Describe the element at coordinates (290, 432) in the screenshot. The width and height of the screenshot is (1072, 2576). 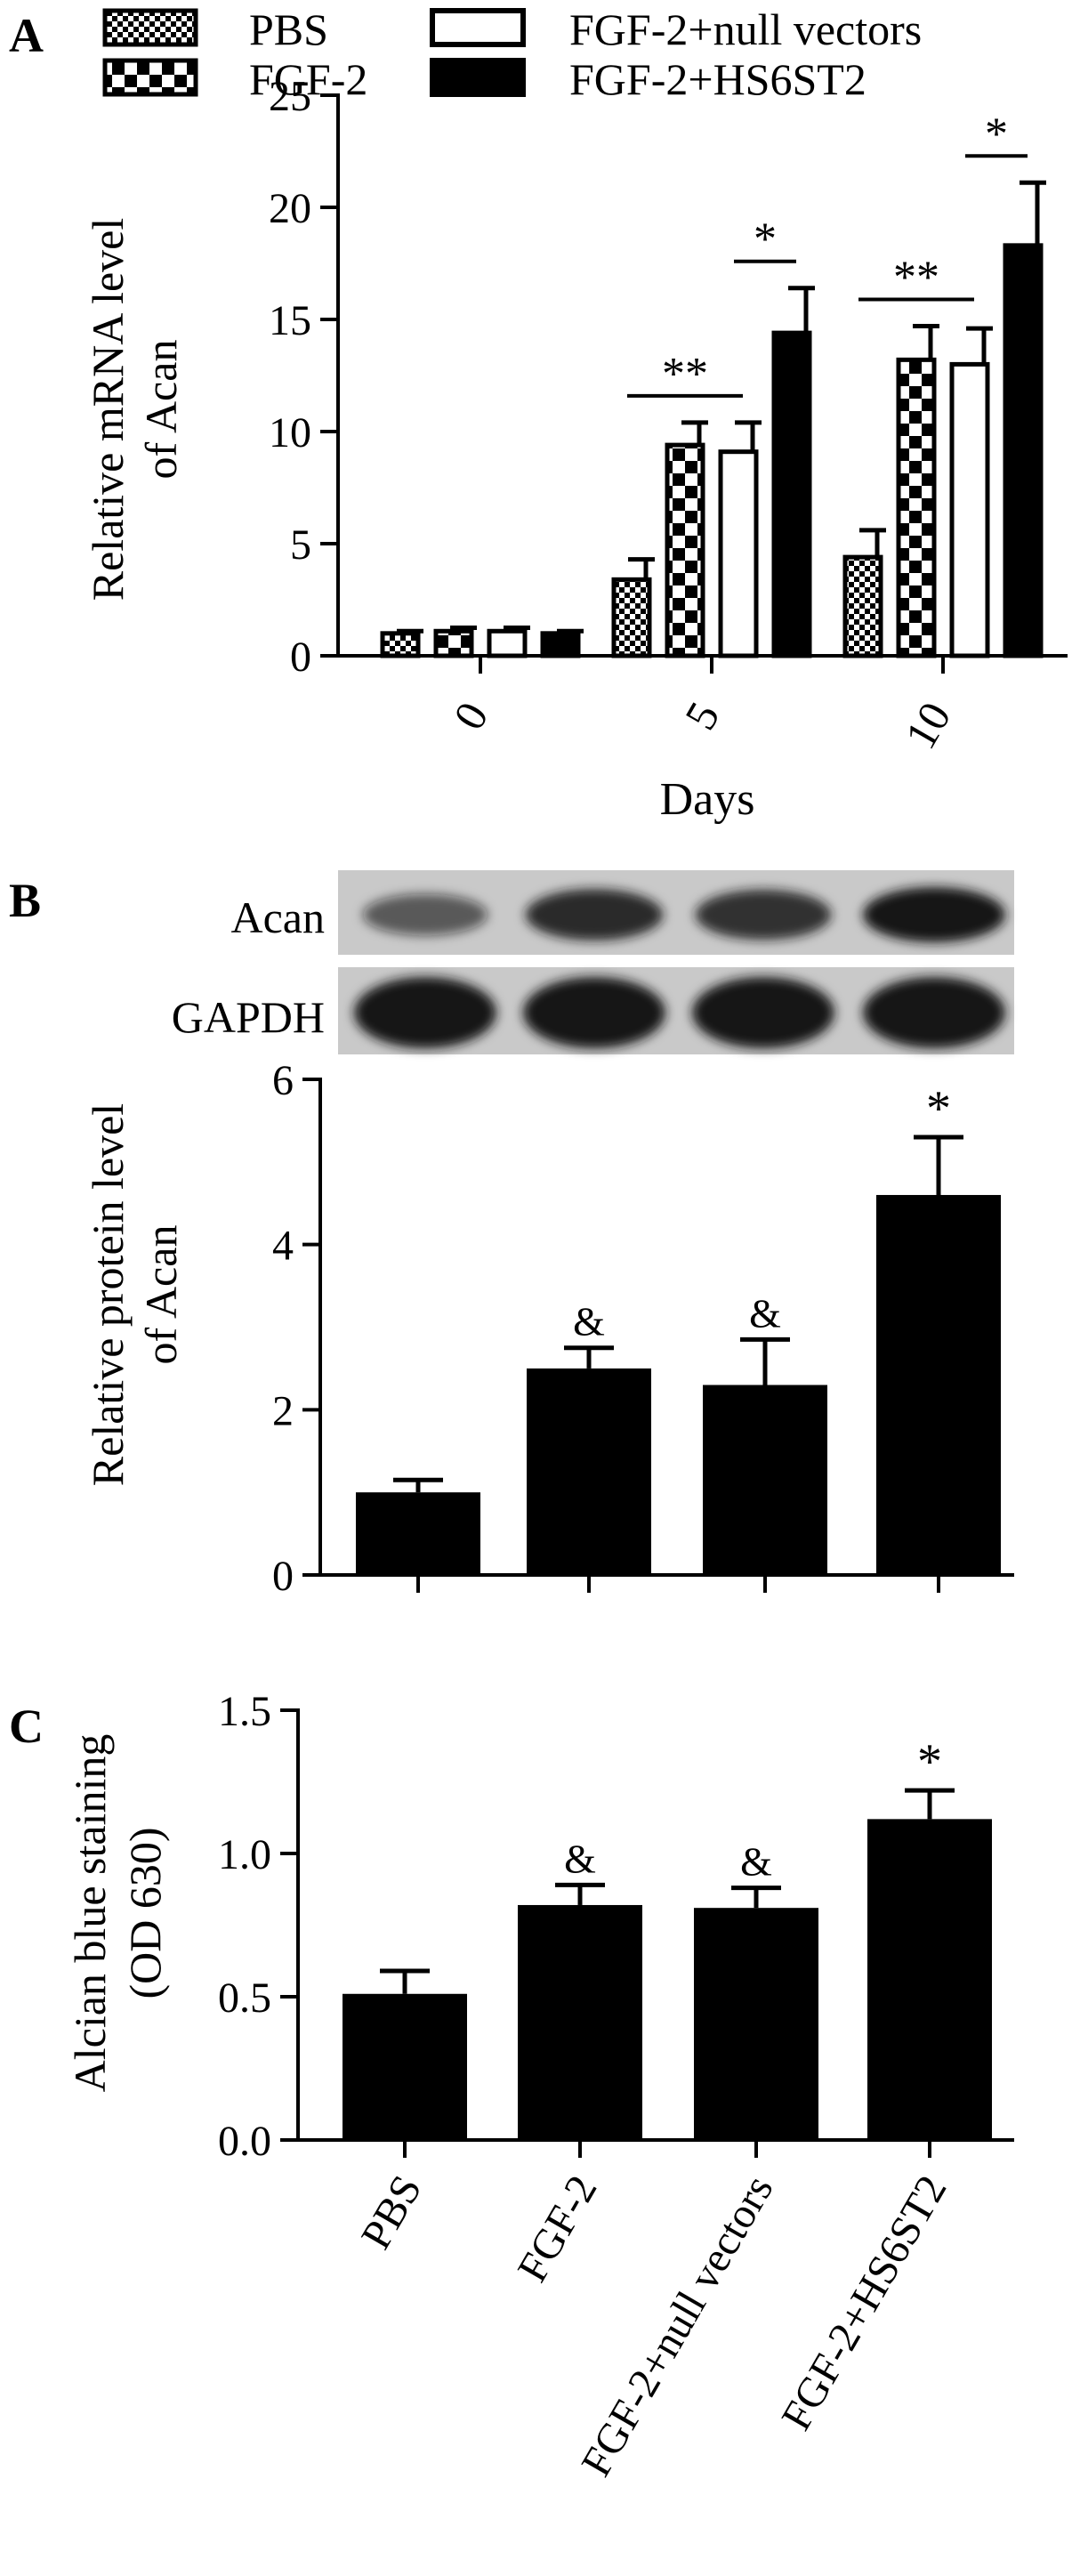
I see `chart-a-ytick-label: 10` at that location.